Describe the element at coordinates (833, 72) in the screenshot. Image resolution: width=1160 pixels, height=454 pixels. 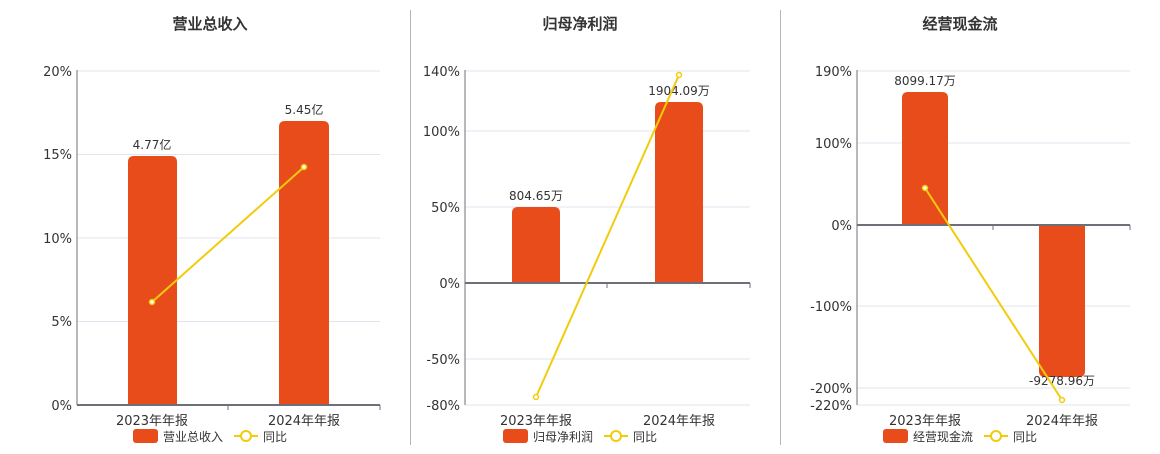
I see `y-tick: 190%` at that location.